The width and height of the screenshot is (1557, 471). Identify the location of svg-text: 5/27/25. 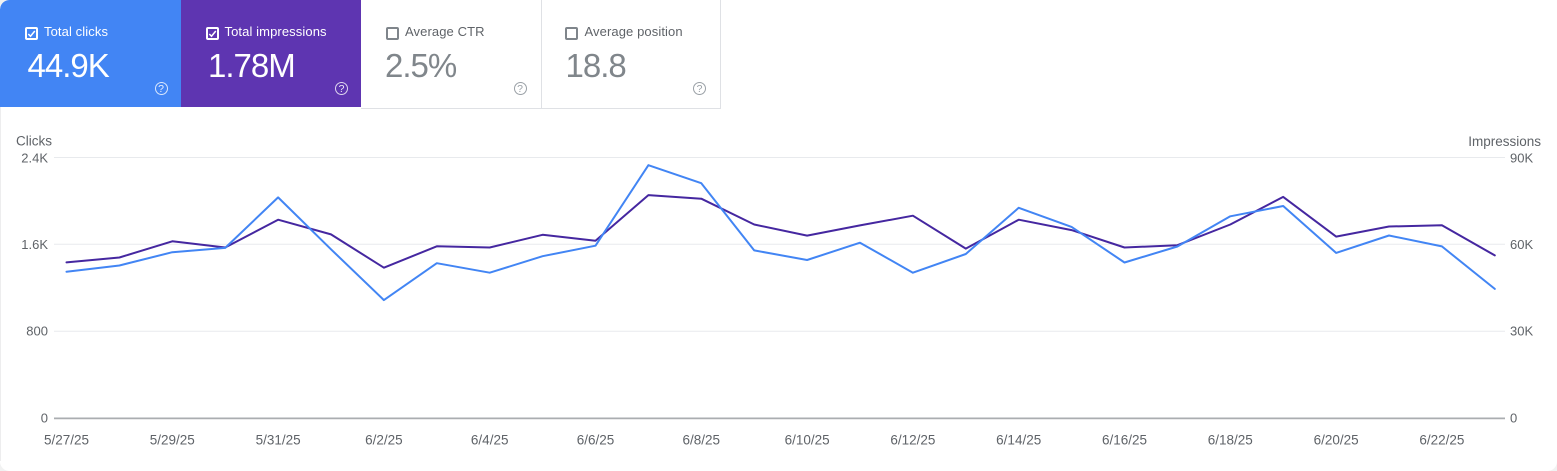
(66, 440).